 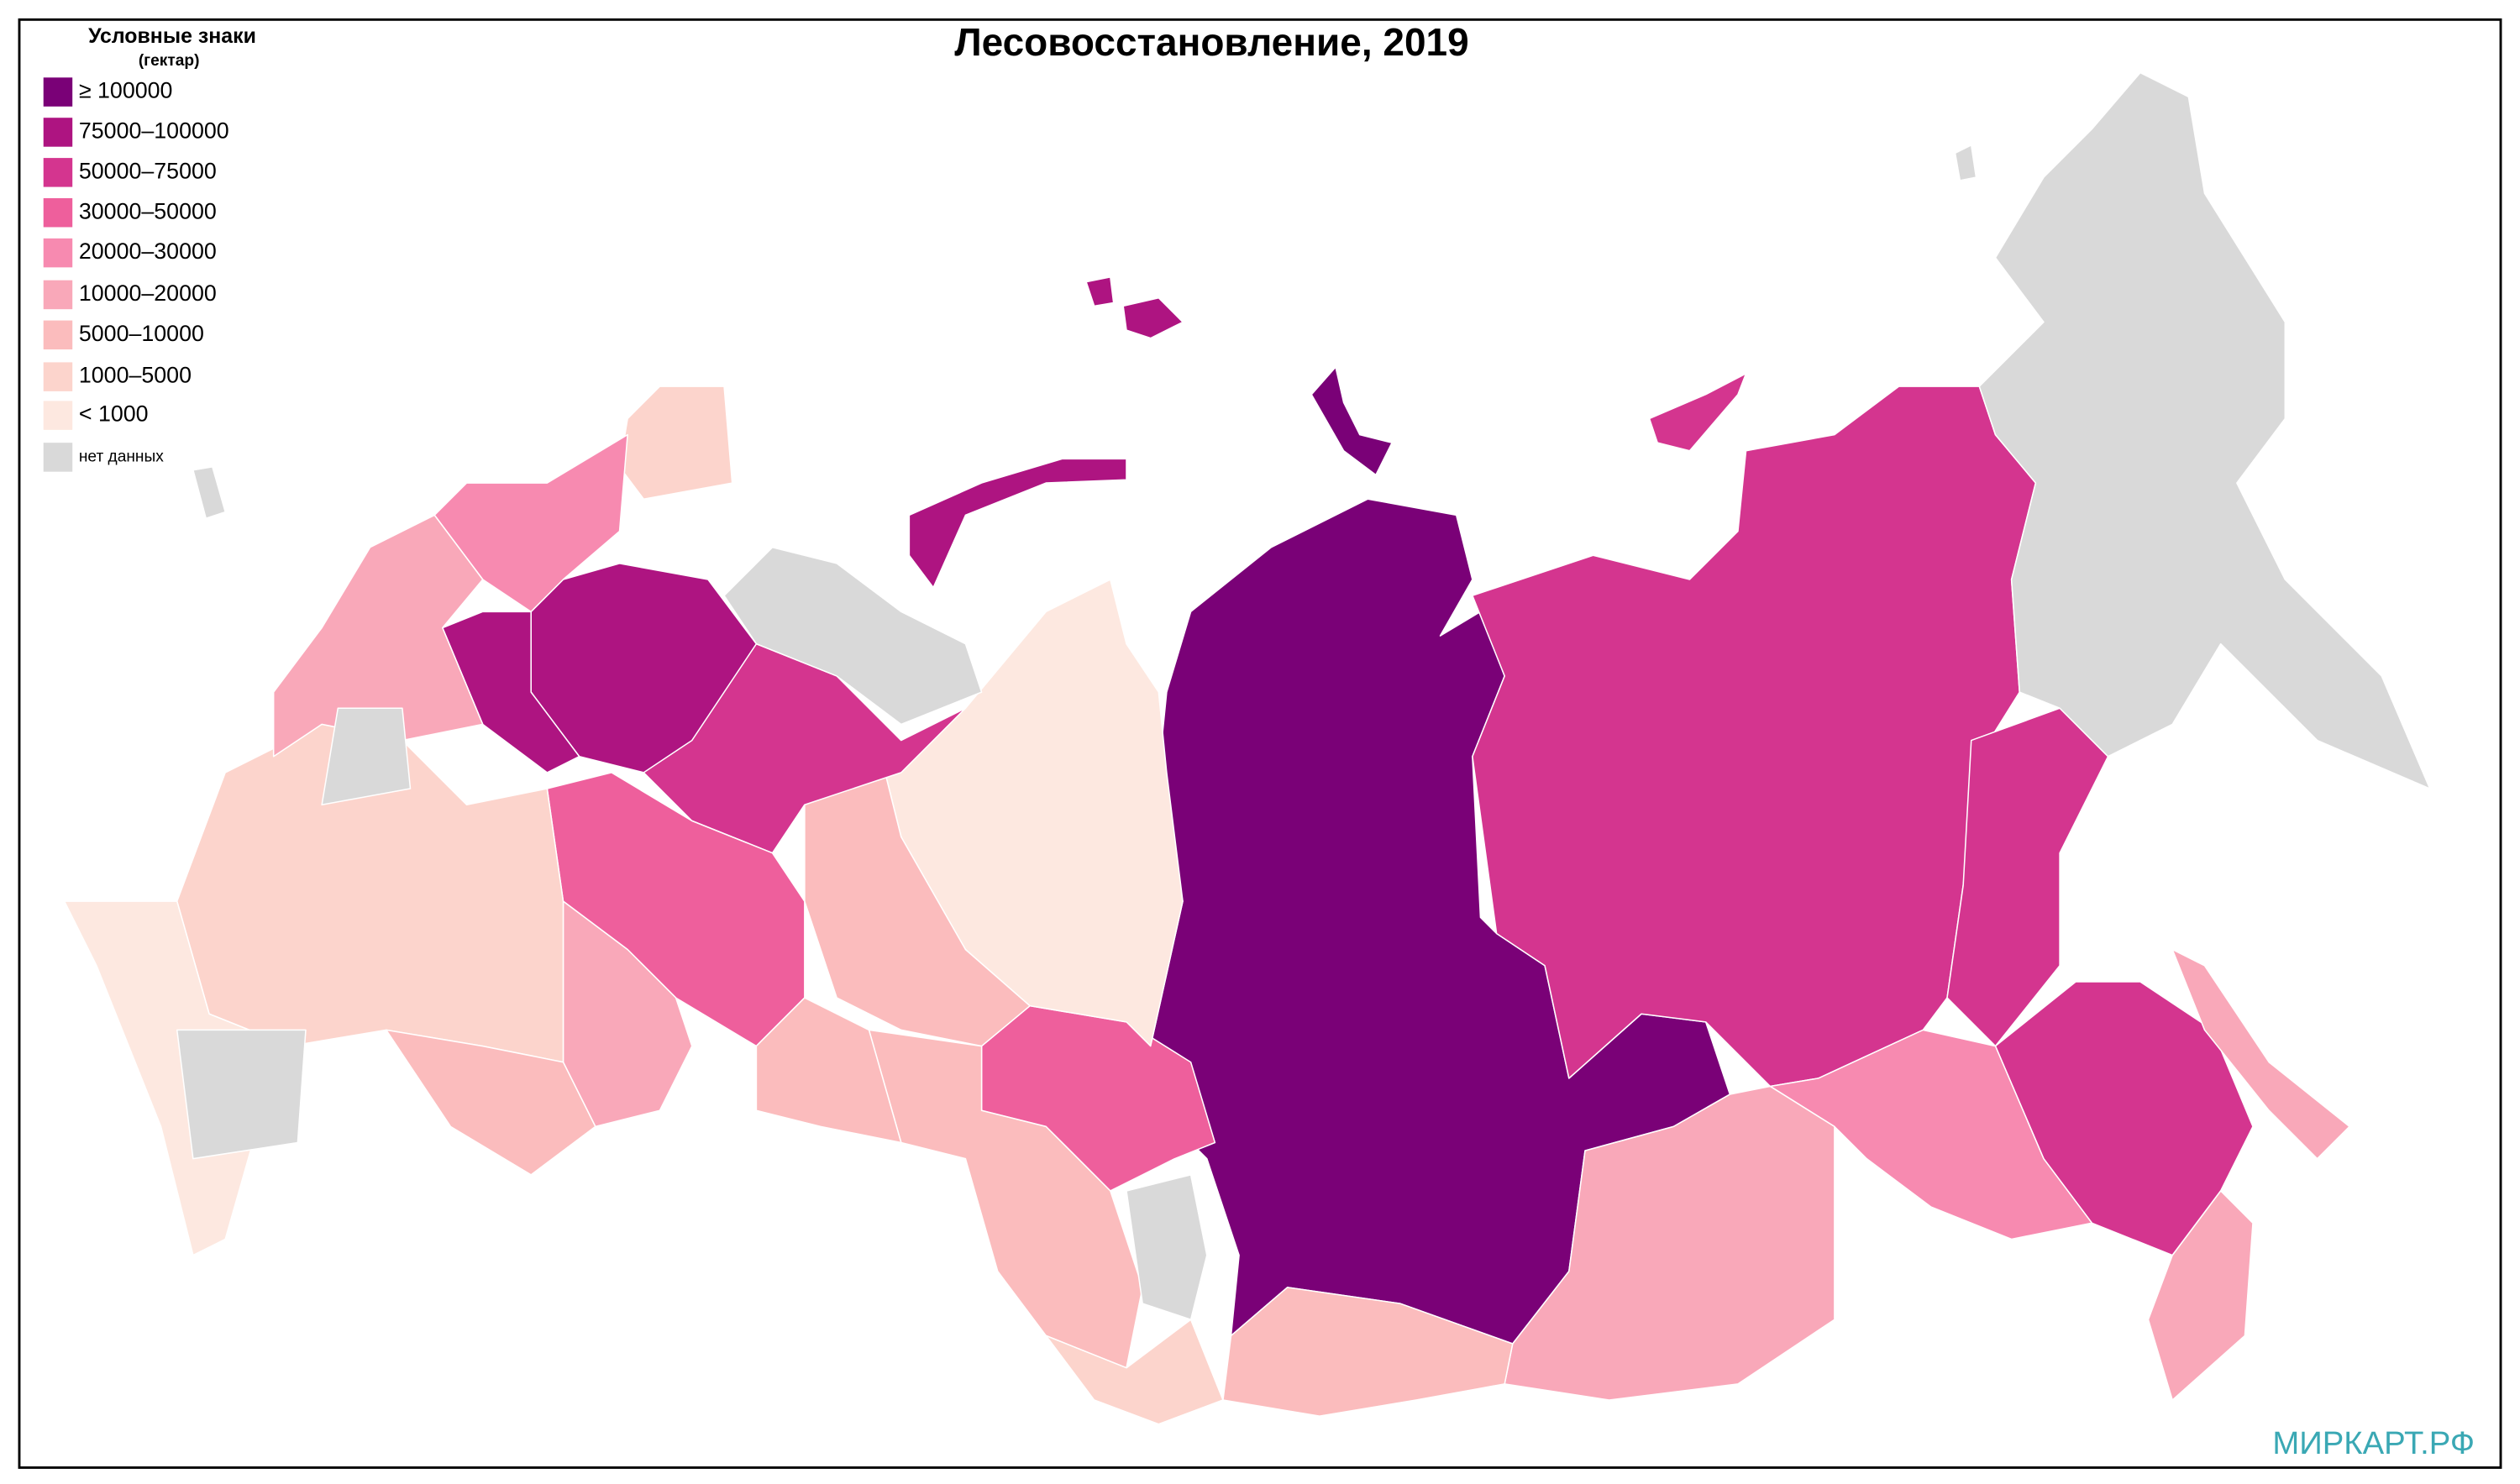 I want to click on legend-label: 20000–30000, so click(x=148, y=252).